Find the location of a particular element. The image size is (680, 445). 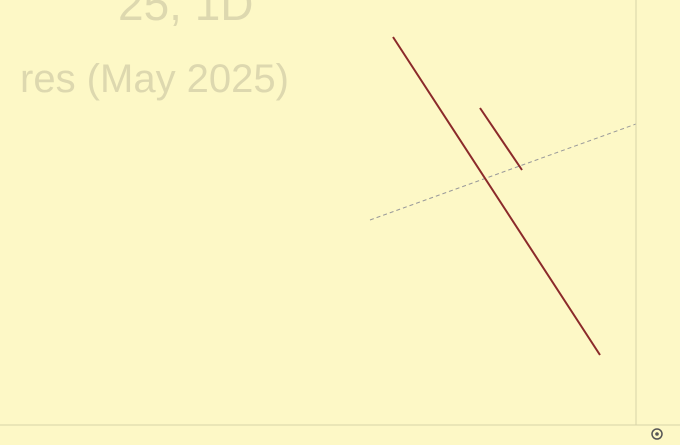

gear-center is located at coordinates (657, 434).